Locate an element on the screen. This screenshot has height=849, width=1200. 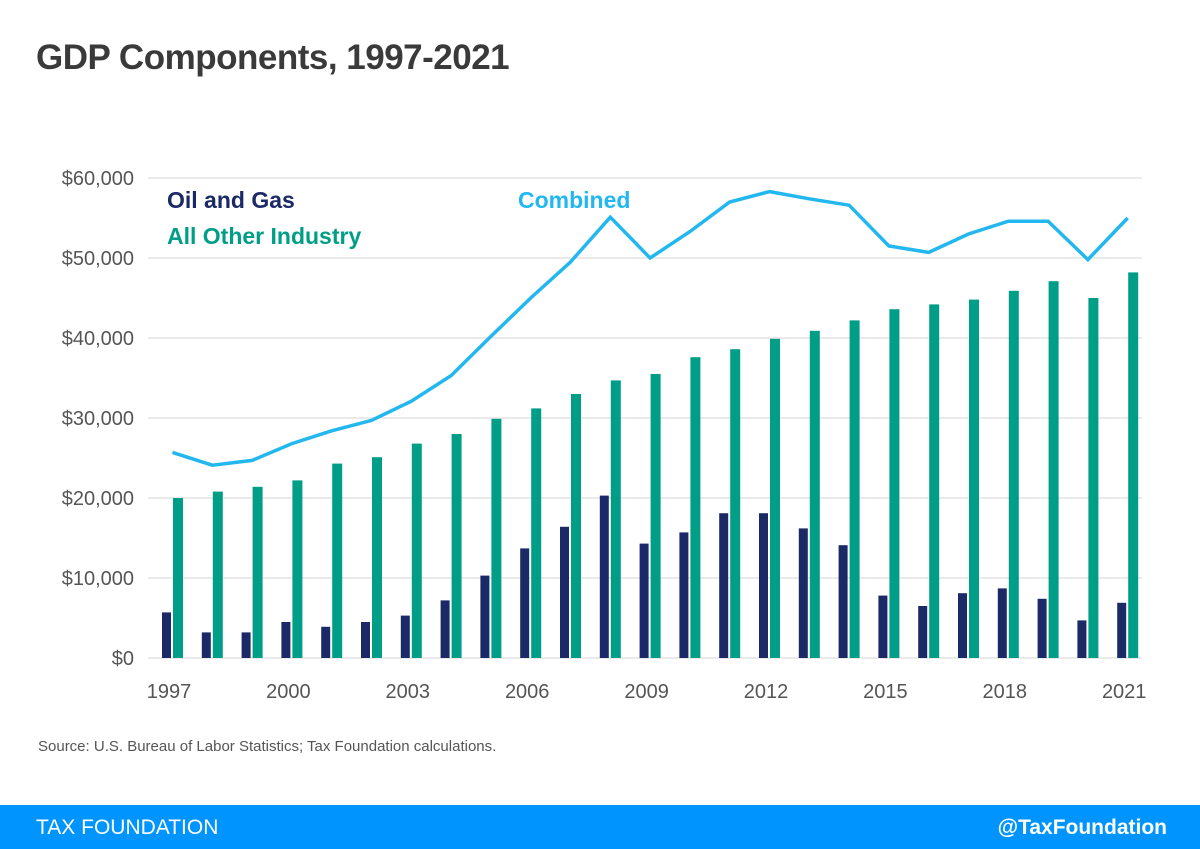
footer-handle: @TaxFoundation is located at coordinates (1082, 827).